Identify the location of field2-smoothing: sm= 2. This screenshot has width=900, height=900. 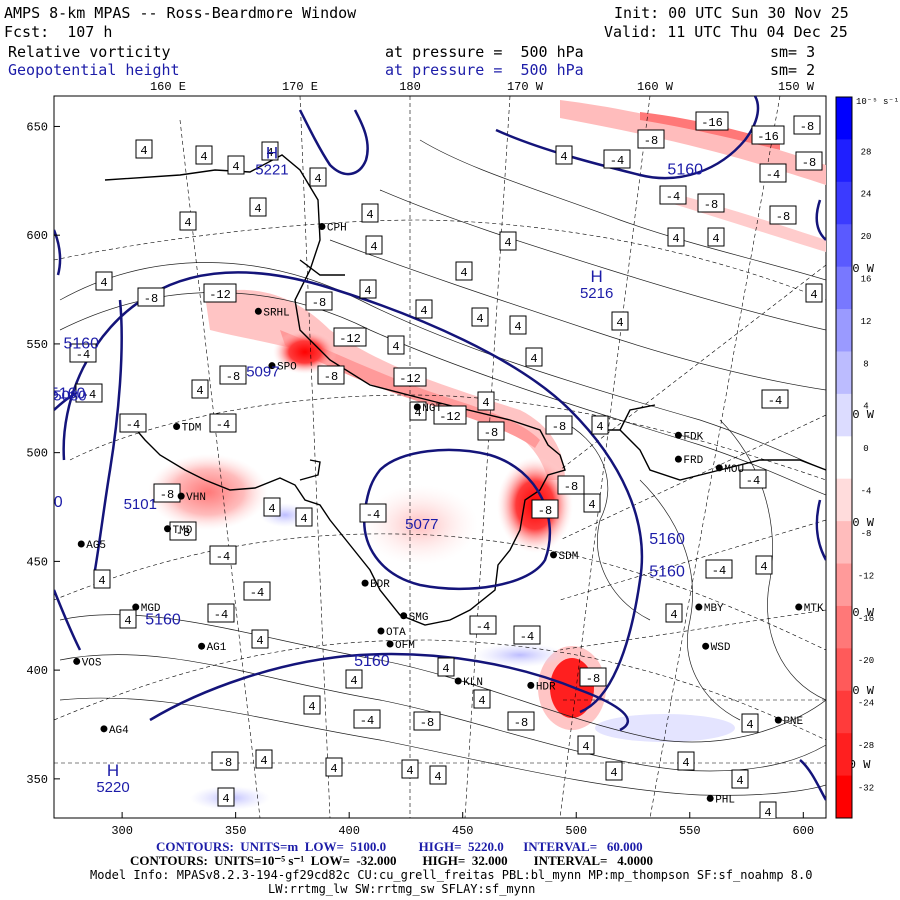
(793, 70).